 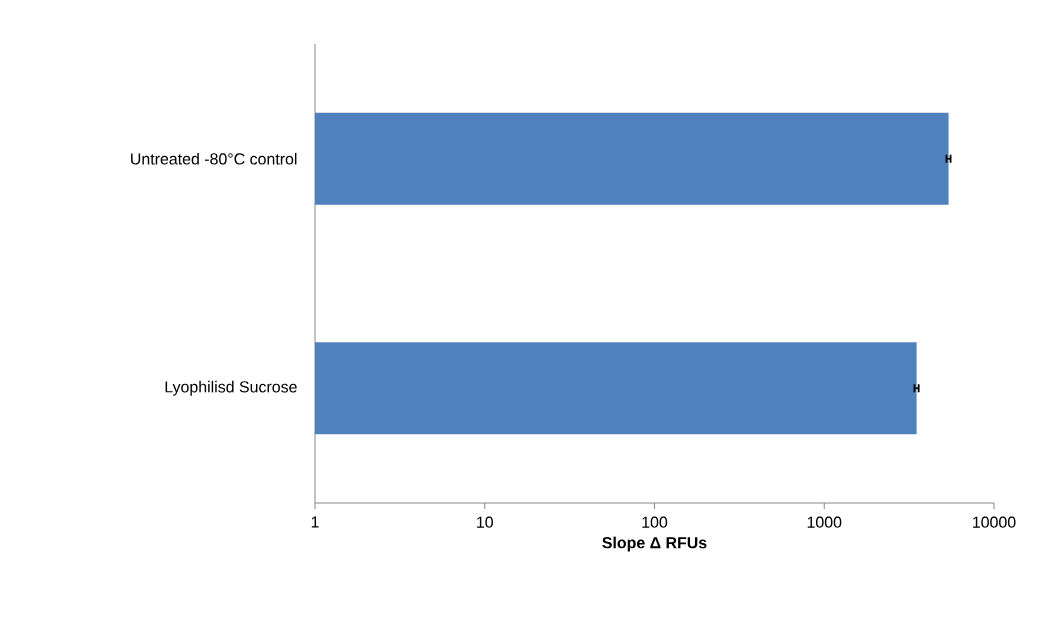 What do you see at coordinates (214, 158) in the screenshot?
I see `y-tick-label: Untreated -80°C control` at bounding box center [214, 158].